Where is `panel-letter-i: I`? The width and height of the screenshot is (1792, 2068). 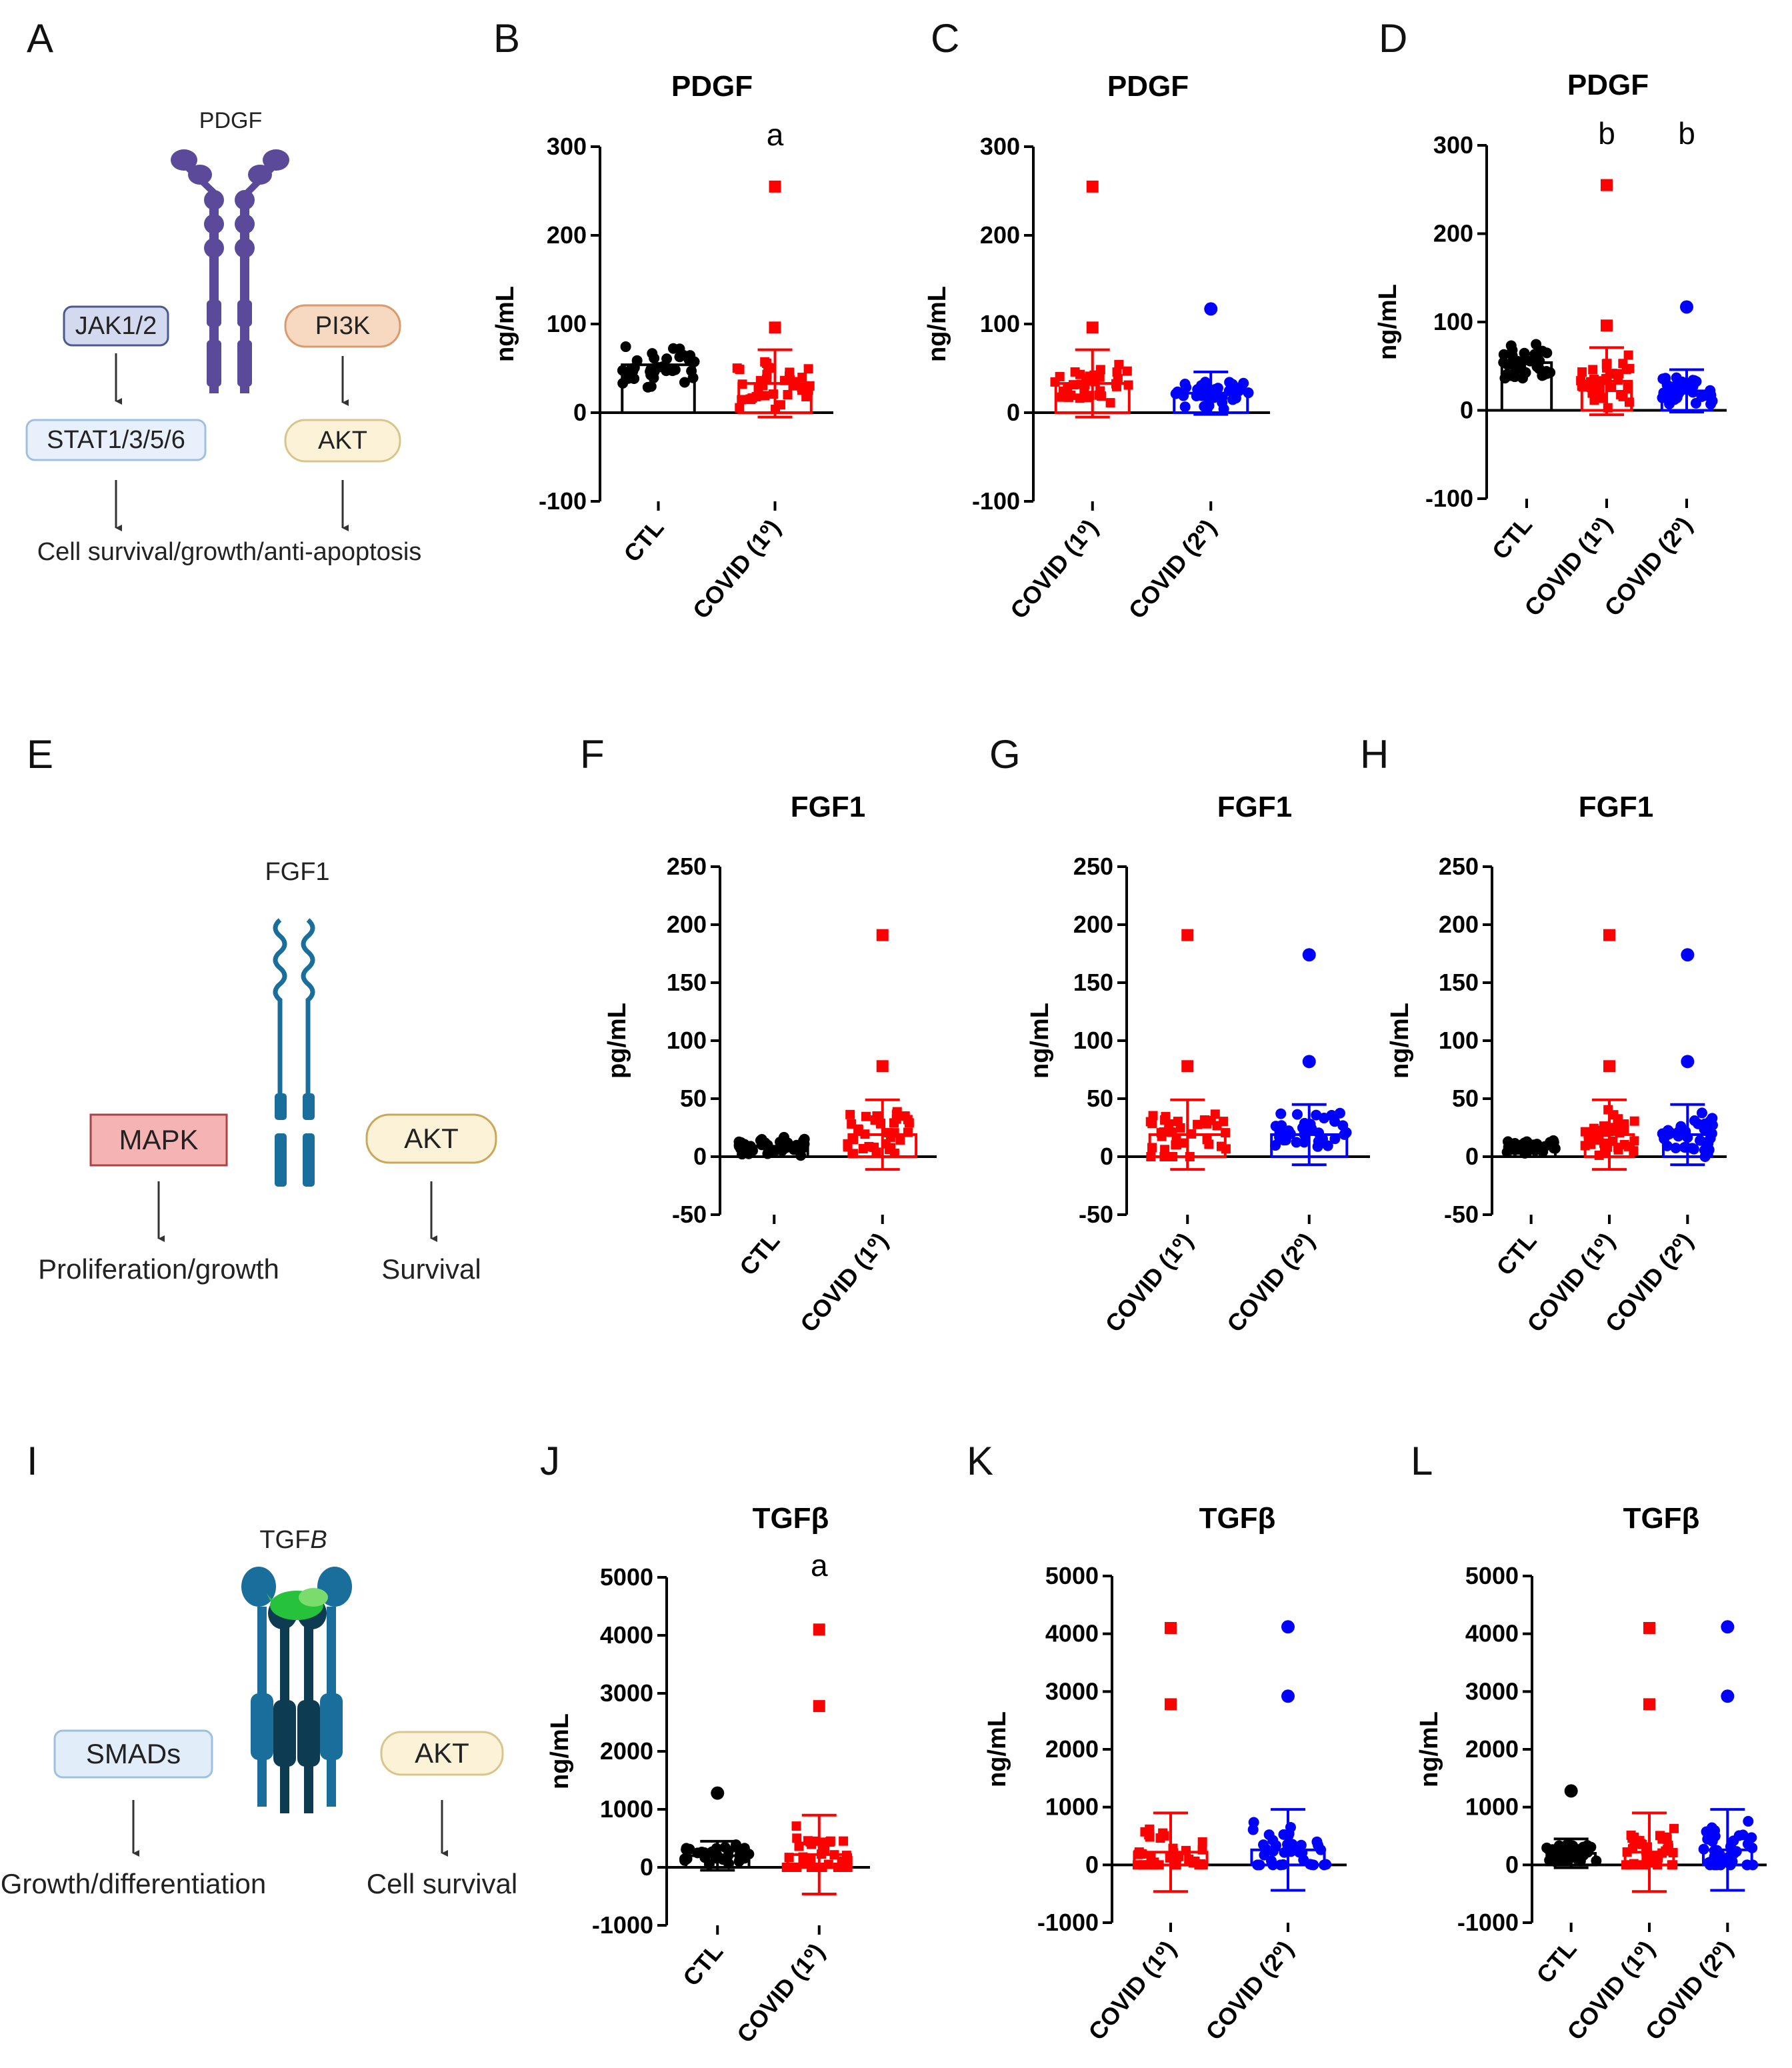 panel-letter-i: I is located at coordinates (32, 1461).